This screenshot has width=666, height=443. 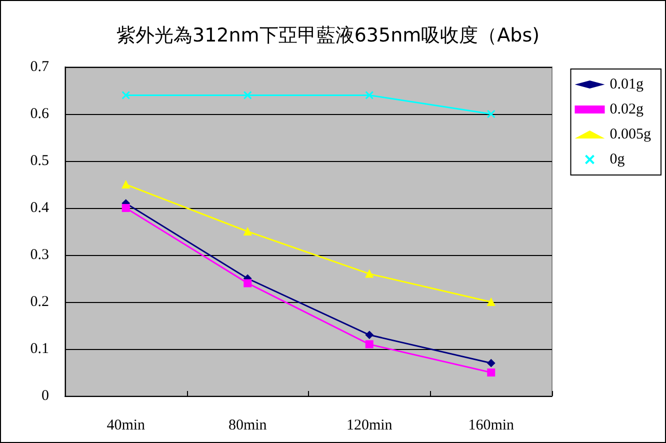 What do you see at coordinates (39, 302) in the screenshot?
I see `y-tick-label: 0.2` at bounding box center [39, 302].